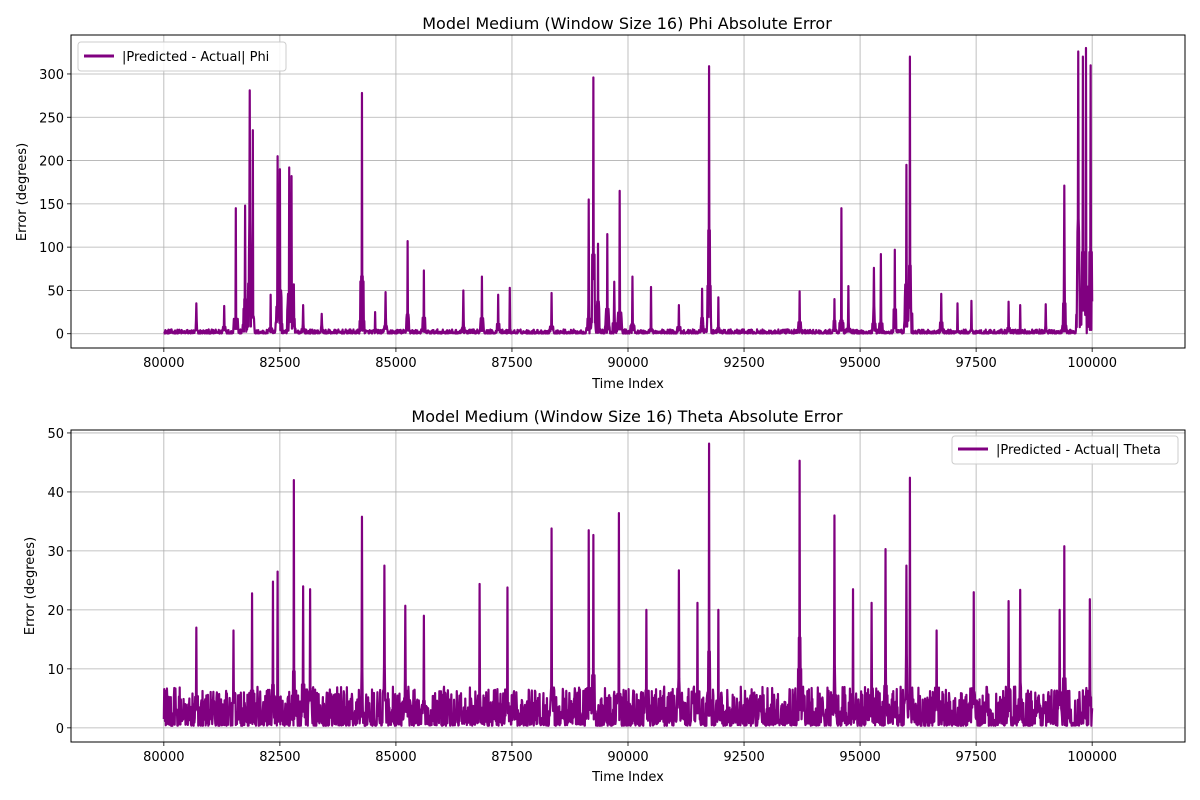  I want to click on theta-y-tick-label: 40, so click(55, 493).